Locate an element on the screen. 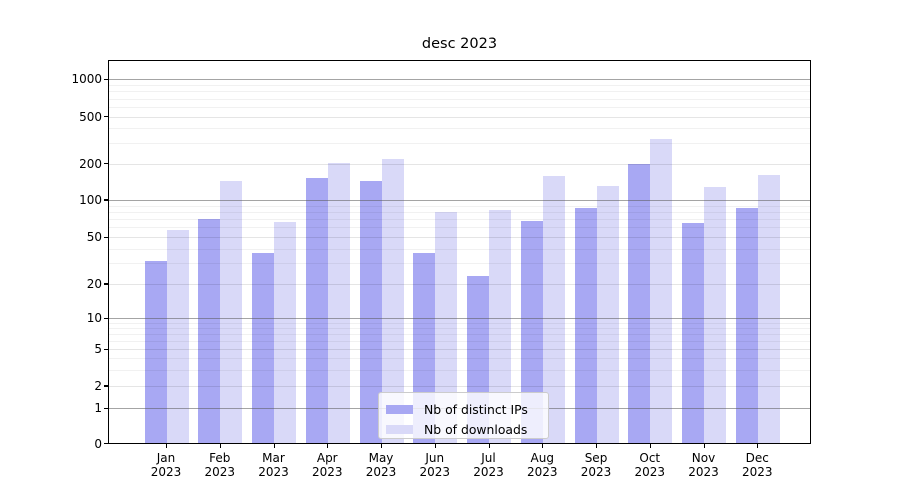  x-tick-label: Jul 2023 is located at coordinates (488, 465).